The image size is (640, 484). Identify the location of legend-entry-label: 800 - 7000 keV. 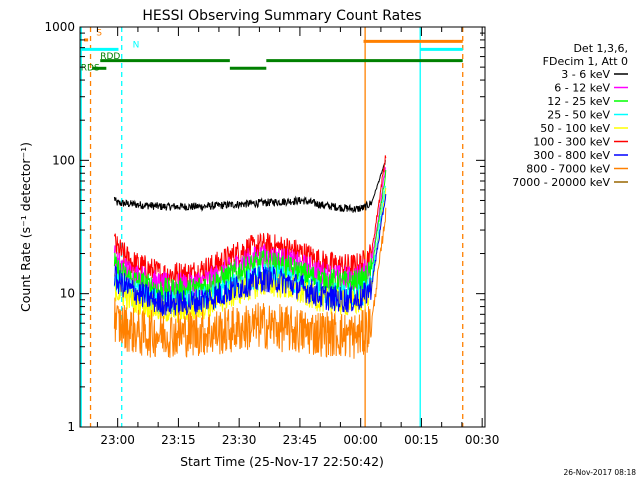
(568, 169).